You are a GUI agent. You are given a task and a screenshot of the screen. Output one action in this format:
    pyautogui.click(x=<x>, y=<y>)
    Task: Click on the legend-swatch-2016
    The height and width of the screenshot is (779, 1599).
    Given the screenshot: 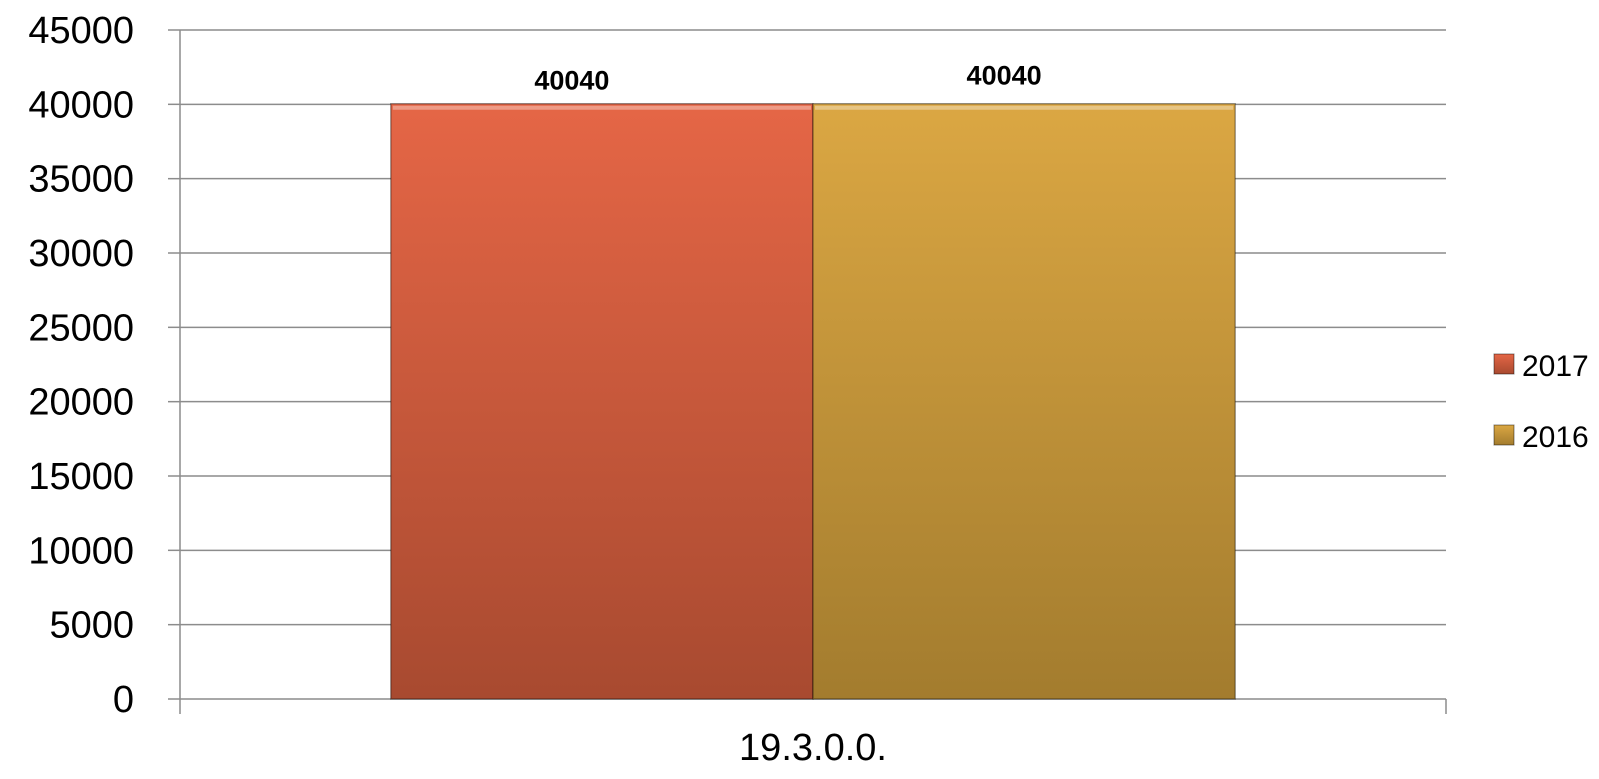 What is the action you would take?
    pyautogui.click(x=1504, y=435)
    